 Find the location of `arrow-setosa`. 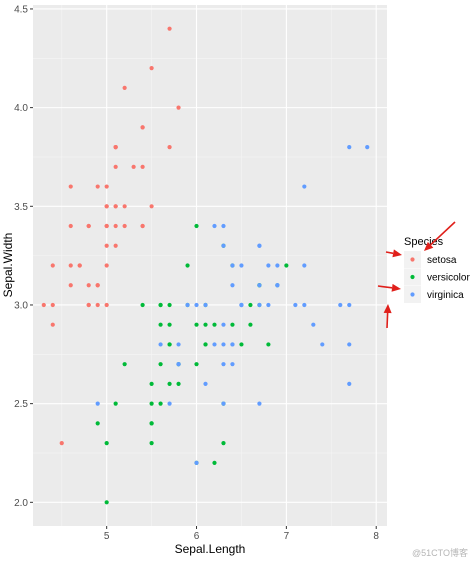

arrow-setosa is located at coordinates (440, 236).